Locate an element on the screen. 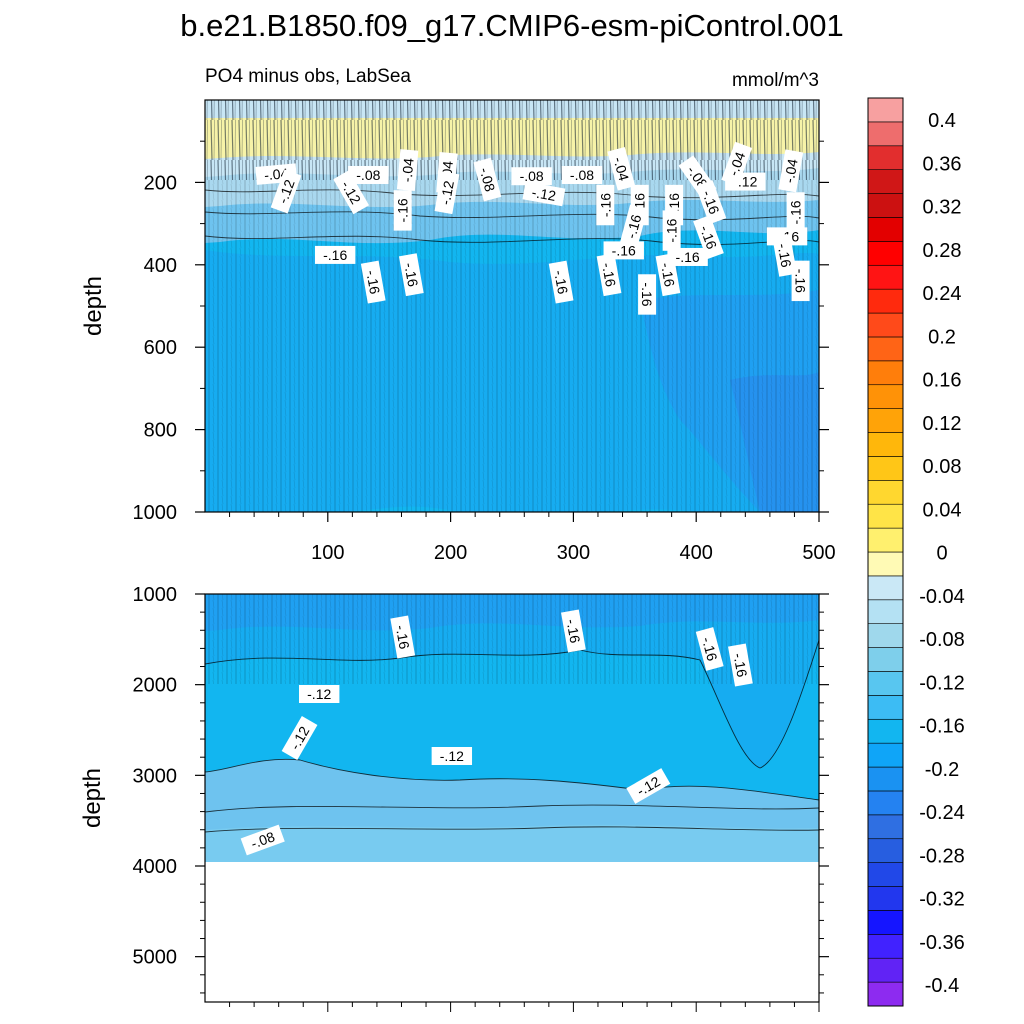 This screenshot has height=1024, width=1024. colorbar-label: -0.12 is located at coordinates (942, 683).